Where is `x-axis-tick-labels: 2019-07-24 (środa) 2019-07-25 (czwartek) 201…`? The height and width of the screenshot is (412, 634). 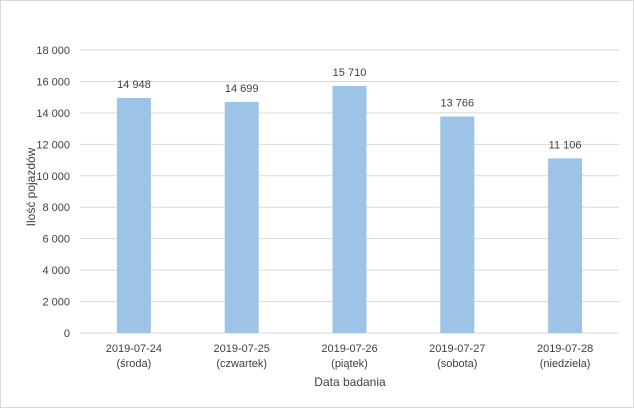
x-axis-tick-labels: 2019-07-24 (środa) 2019-07-25 (czwartek) 201… is located at coordinates (349, 356).